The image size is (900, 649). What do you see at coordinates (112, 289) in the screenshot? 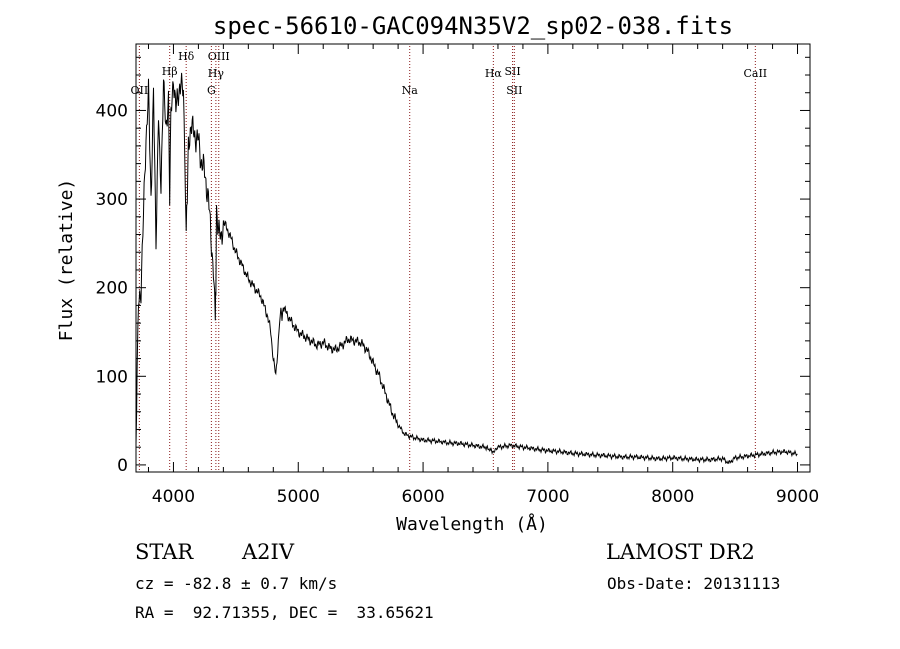
I see `y-tick-label: 200` at bounding box center [112, 289].